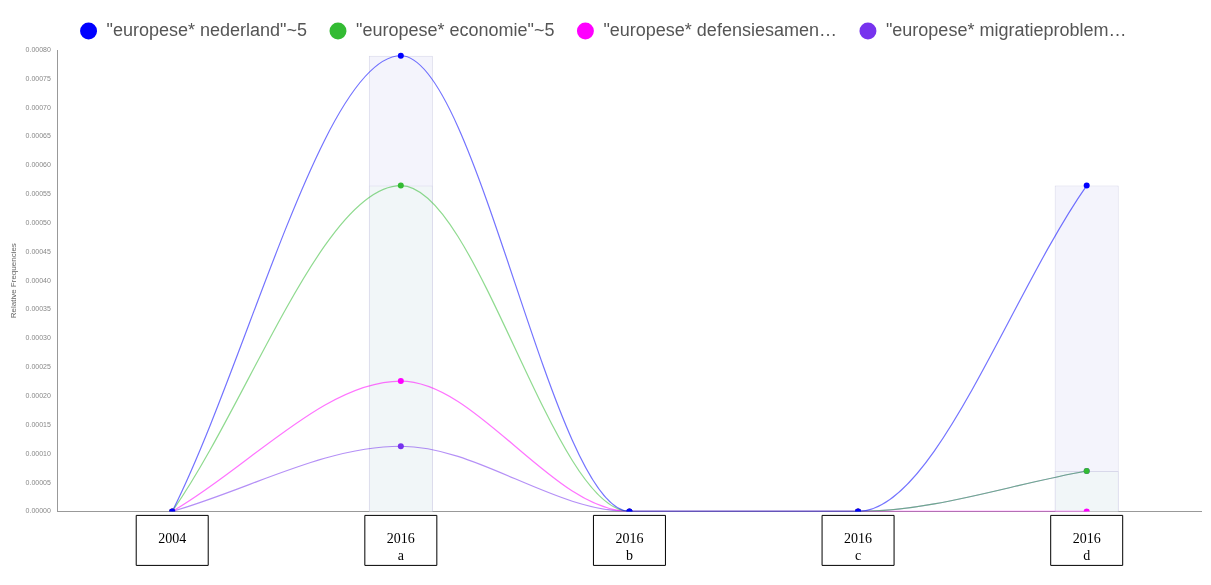  What do you see at coordinates (206, 29) in the screenshot?
I see `legend-label: "europese* nederland"~5` at bounding box center [206, 29].